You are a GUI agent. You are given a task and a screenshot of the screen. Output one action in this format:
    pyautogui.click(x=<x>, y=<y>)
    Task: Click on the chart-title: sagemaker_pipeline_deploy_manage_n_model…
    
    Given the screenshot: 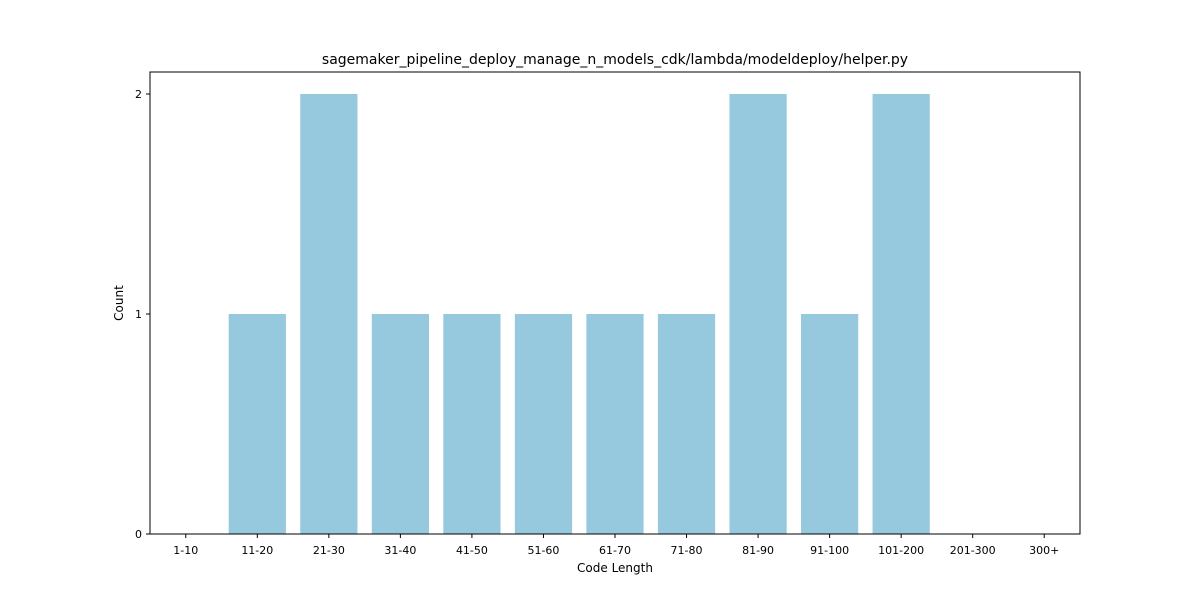 What is the action you would take?
    pyautogui.click(x=615, y=60)
    